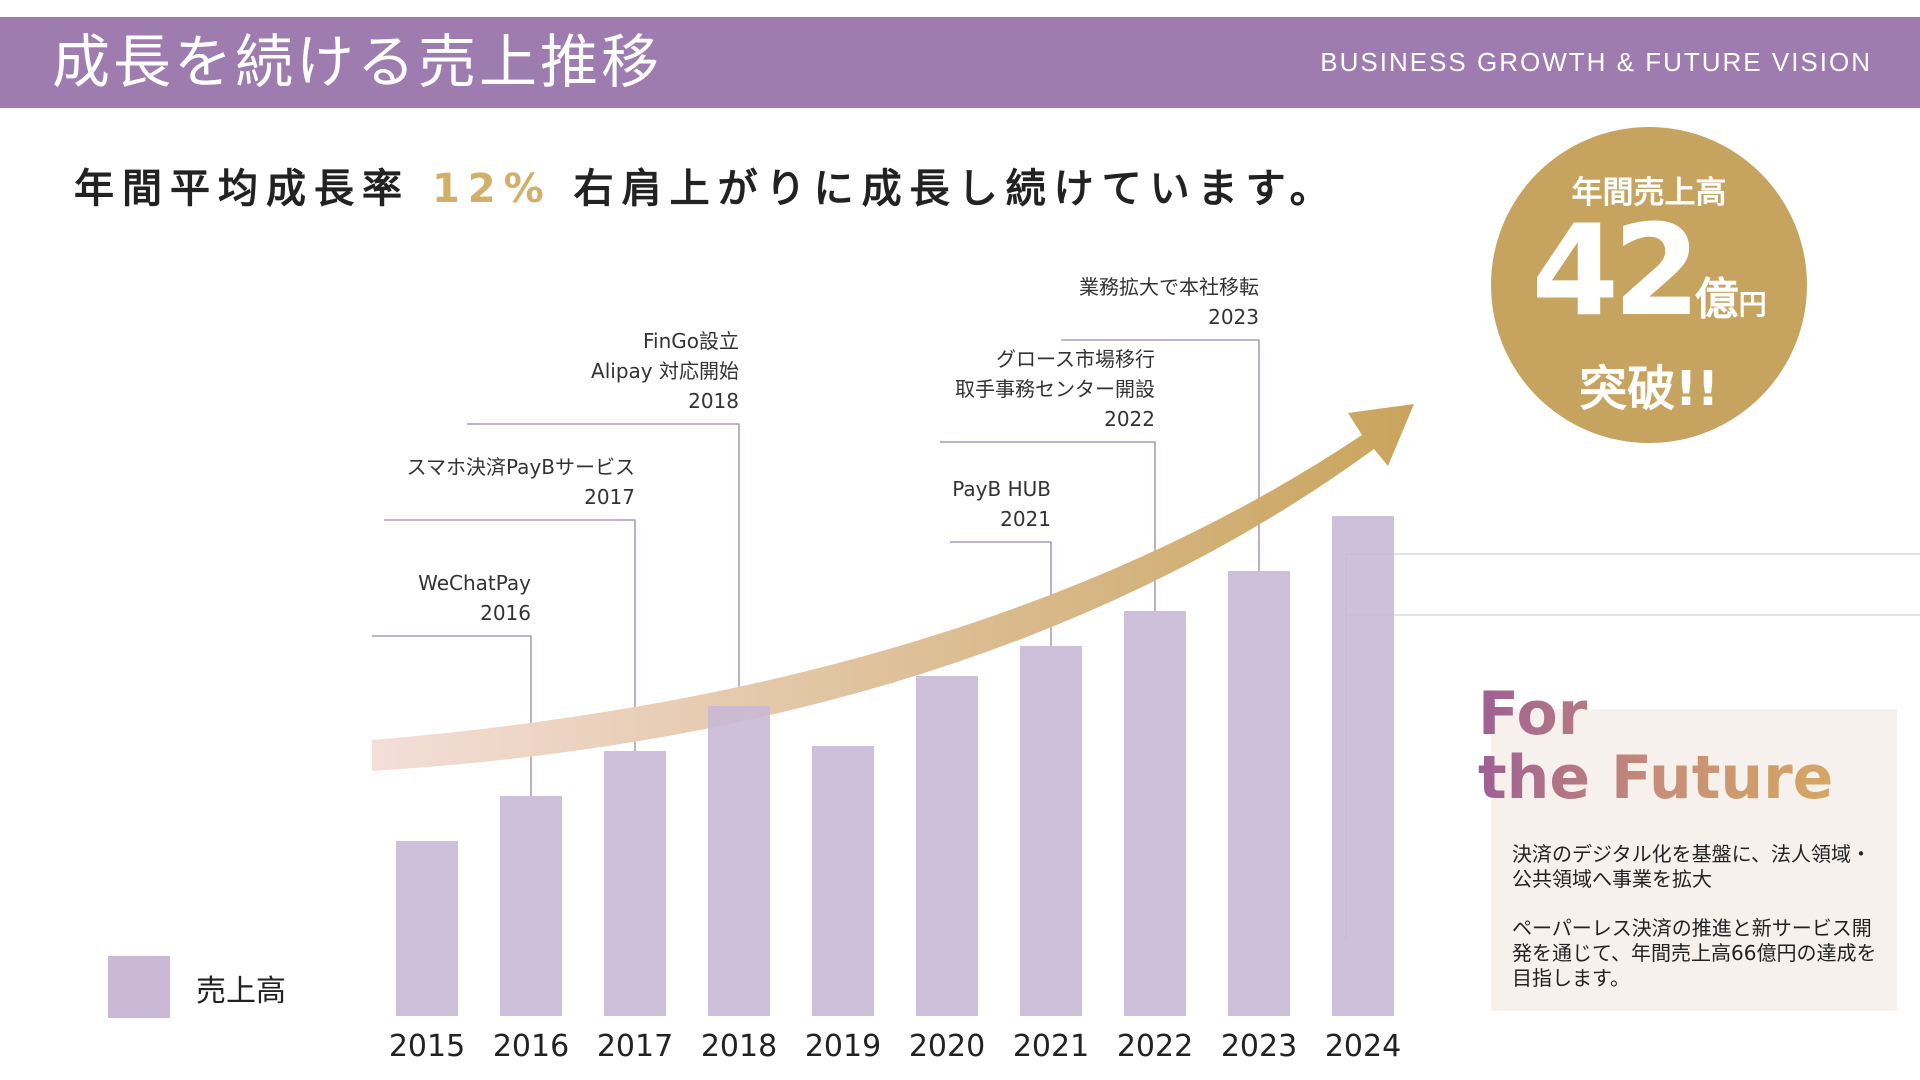  What do you see at coordinates (491, 189) in the screenshot?
I see `growth-rate: 12%` at bounding box center [491, 189].